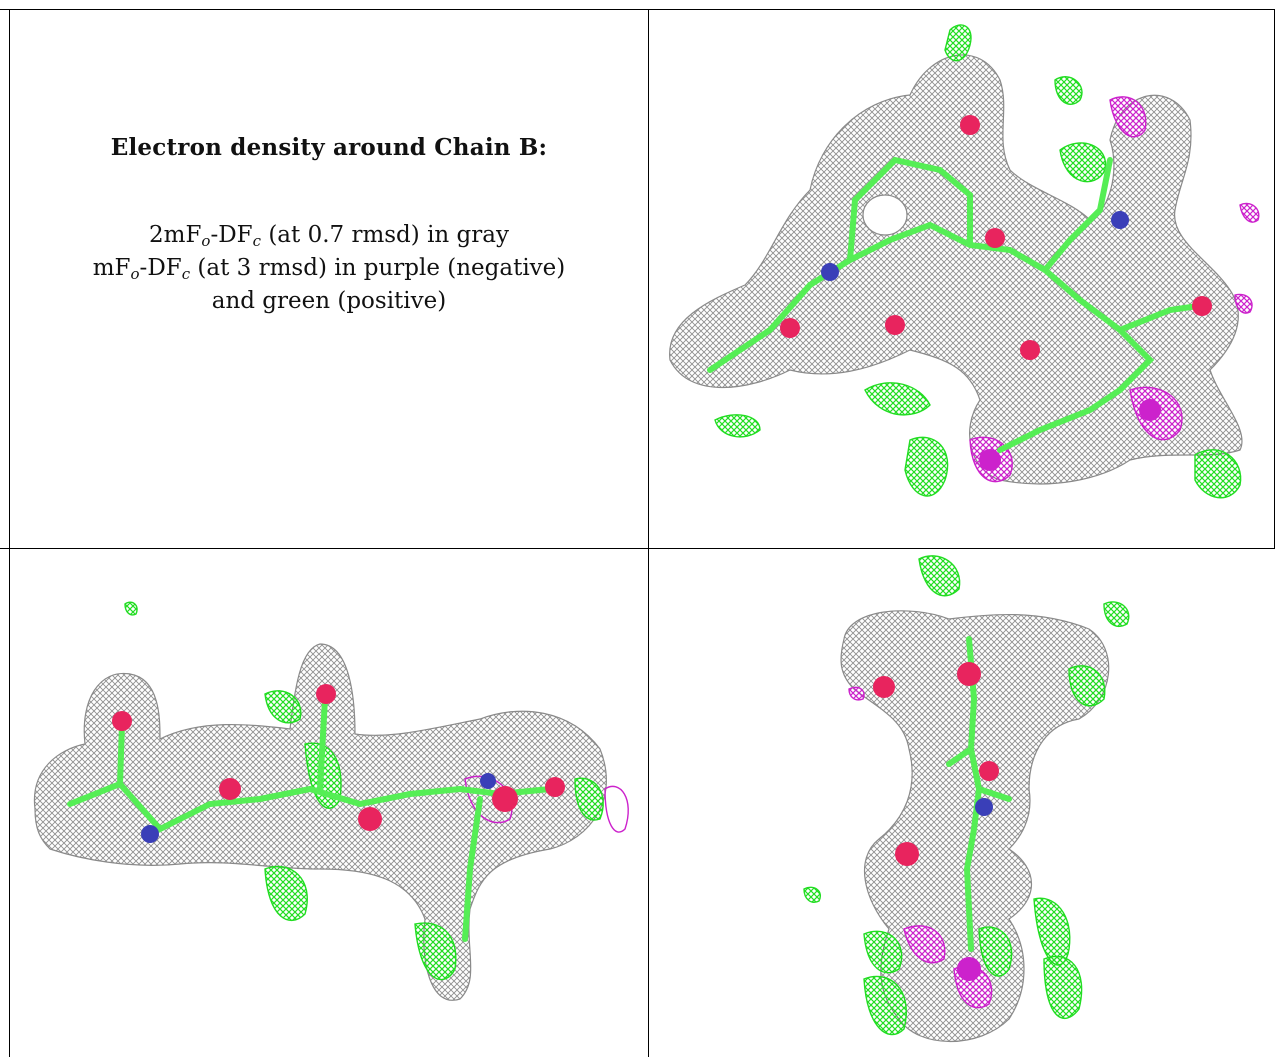 The image size is (1275, 1057). What do you see at coordinates (329, 236) in the screenshot?
I see `caption-line-2fofc: 2mFo-DFc (at 0.7 rmsd) in gray` at bounding box center [329, 236].